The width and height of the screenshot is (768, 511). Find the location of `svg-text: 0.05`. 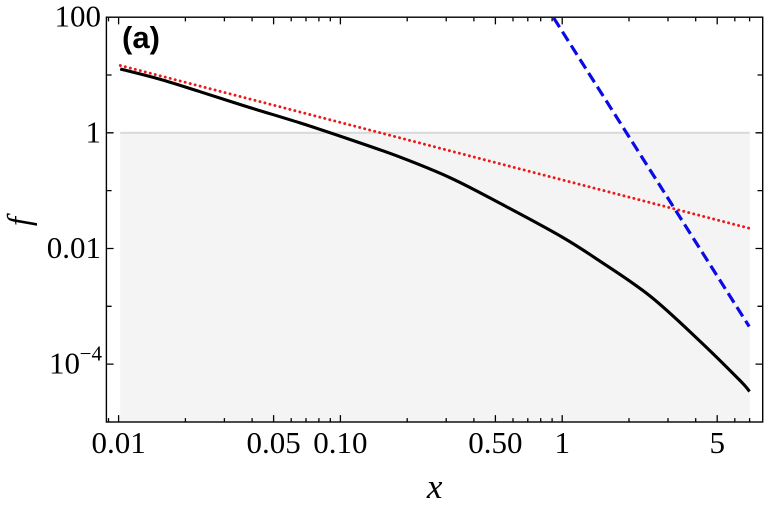

svg-text: 0.05 is located at coordinates (273, 442).